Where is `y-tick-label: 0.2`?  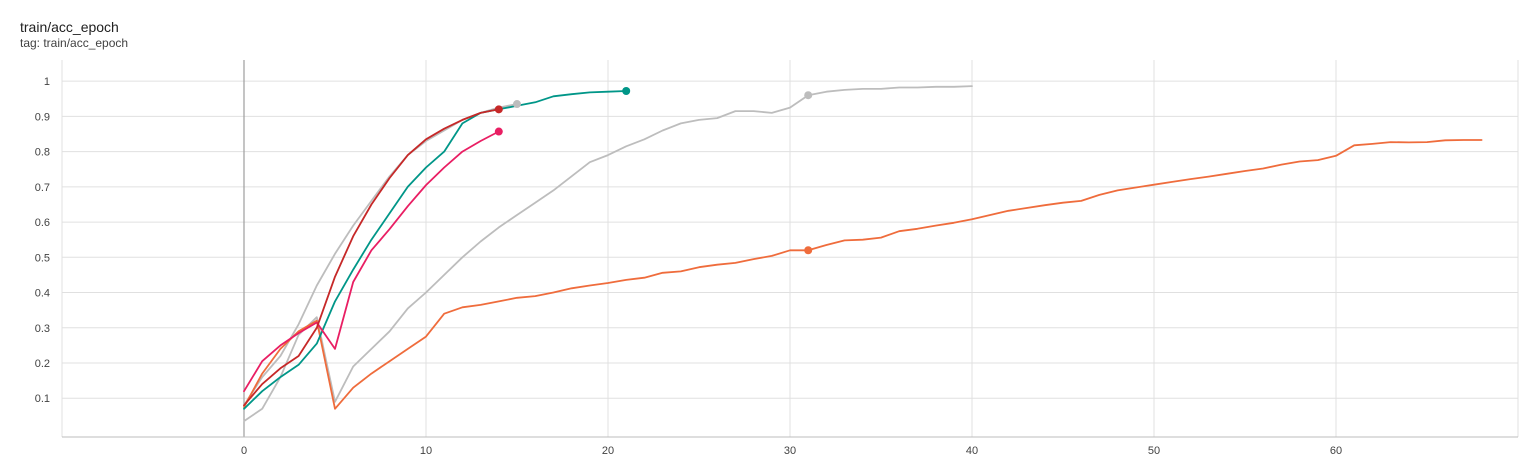 y-tick-label: 0.2 is located at coordinates (42, 364).